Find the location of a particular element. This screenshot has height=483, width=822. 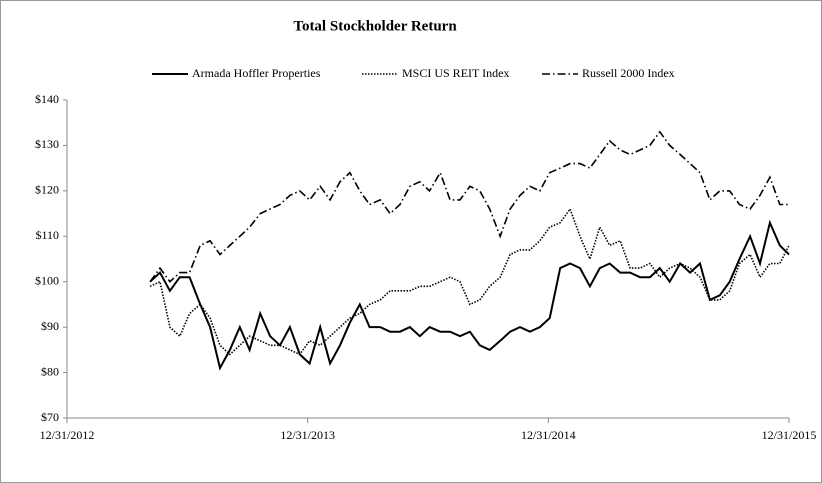

legend-label: MSCI US REIT Index is located at coordinates (455, 73).